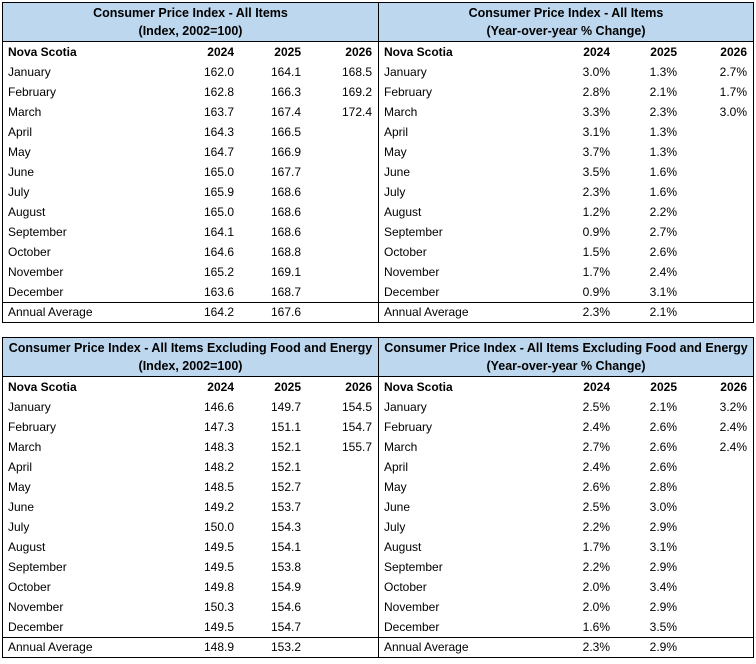 This screenshot has width=756, height=664. I want to click on table-row: October 1.5% 2.6%, so click(566, 252).